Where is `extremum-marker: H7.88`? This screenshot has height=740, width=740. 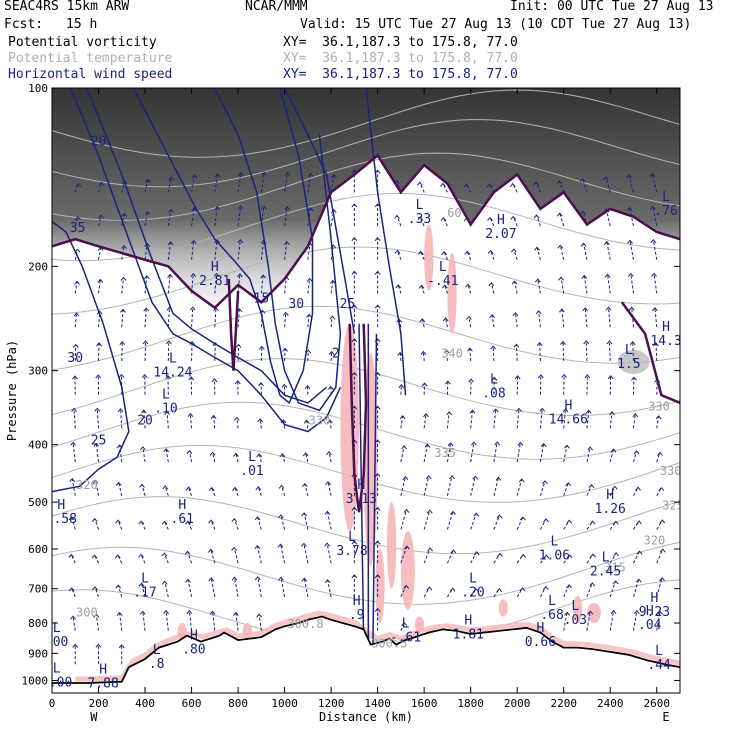
extremum-marker: H7.88 is located at coordinates (103, 677).